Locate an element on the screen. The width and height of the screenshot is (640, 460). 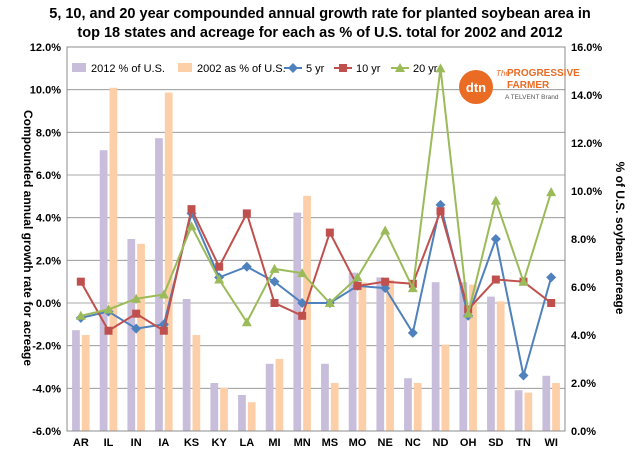
logo-brand-sub: A TELVENT Brand is located at coordinates (532, 97).